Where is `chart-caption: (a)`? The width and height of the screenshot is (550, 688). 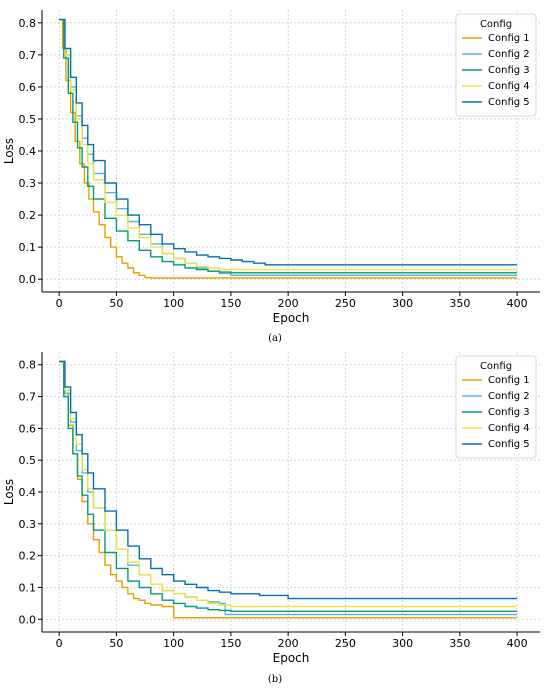 chart-caption: (a) is located at coordinates (275, 338).